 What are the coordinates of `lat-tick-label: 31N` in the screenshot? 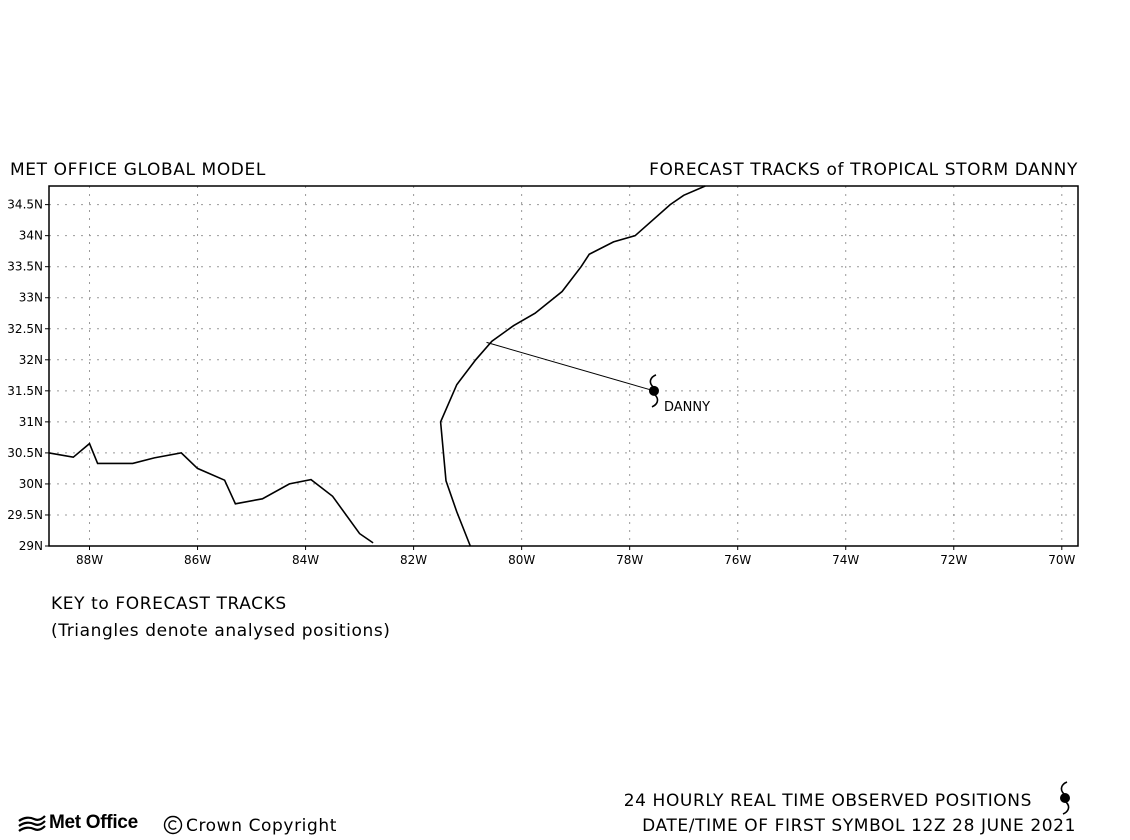 It's located at (31, 422).